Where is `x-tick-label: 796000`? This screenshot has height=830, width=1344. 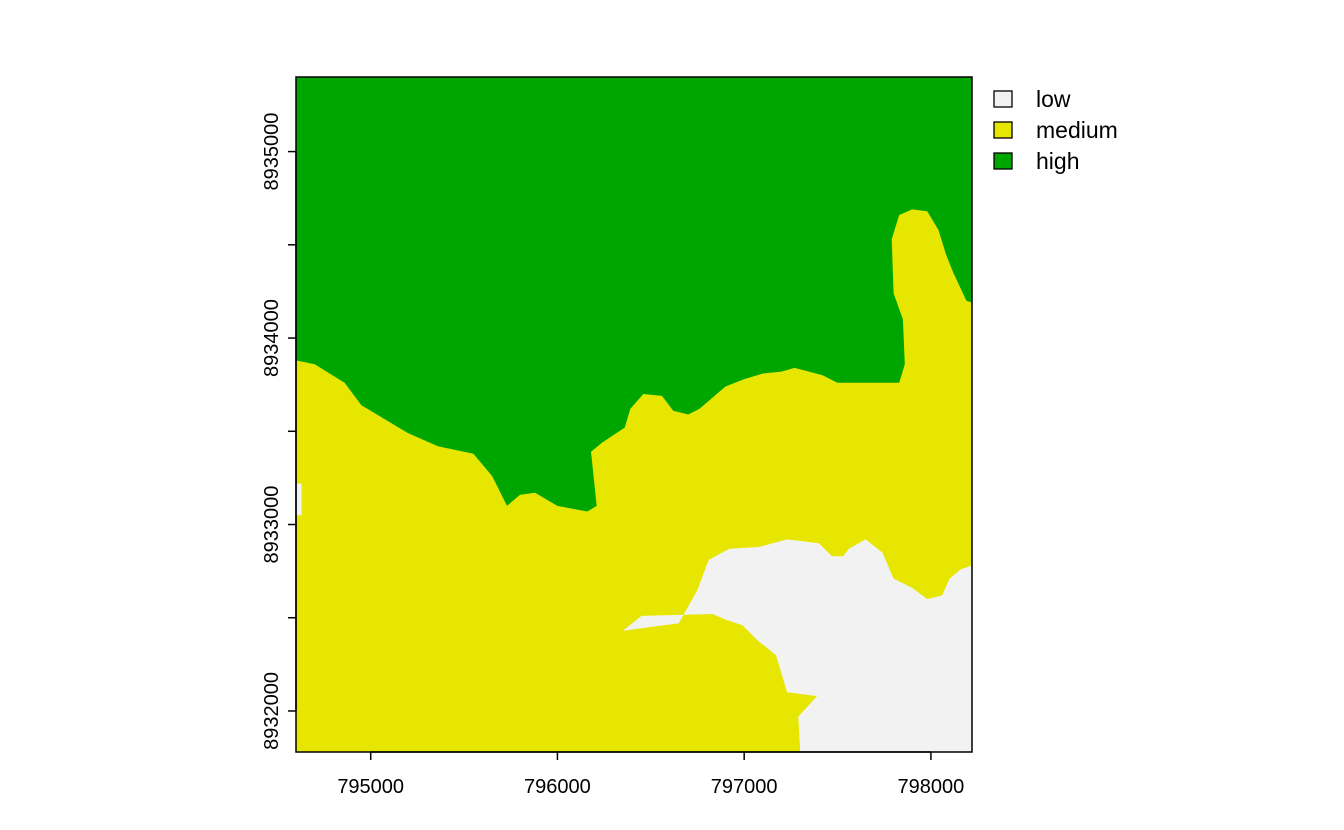 x-tick-label: 796000 is located at coordinates (557, 787).